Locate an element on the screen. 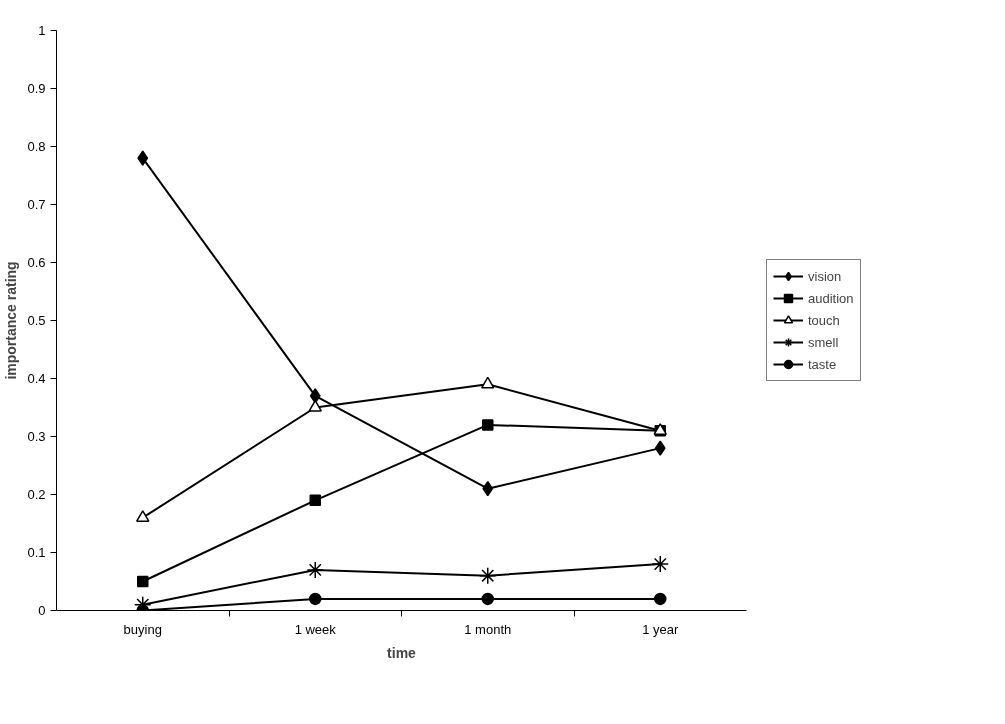 Image resolution: width=1005 pixels, height=724 pixels. x-tick-label: 1 month is located at coordinates (488, 629).